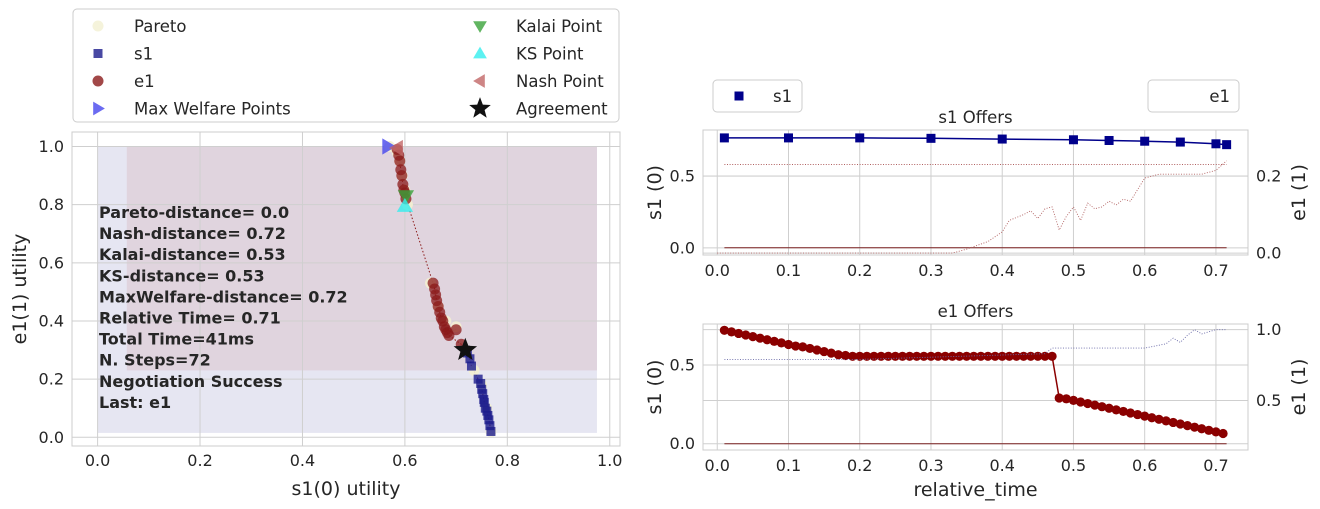  What do you see at coordinates (975, 387) in the screenshot?
I see `e1_offers-frame` at bounding box center [975, 387].